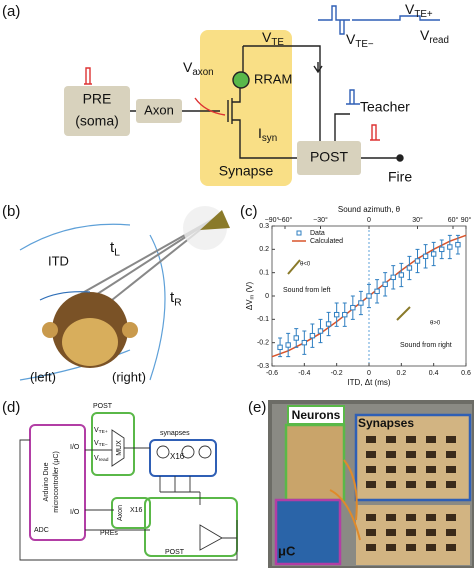 This screenshot has width=474, height=568. What do you see at coordinates (198, 68) in the screenshot?
I see `label: Vaxon` at bounding box center [198, 68].